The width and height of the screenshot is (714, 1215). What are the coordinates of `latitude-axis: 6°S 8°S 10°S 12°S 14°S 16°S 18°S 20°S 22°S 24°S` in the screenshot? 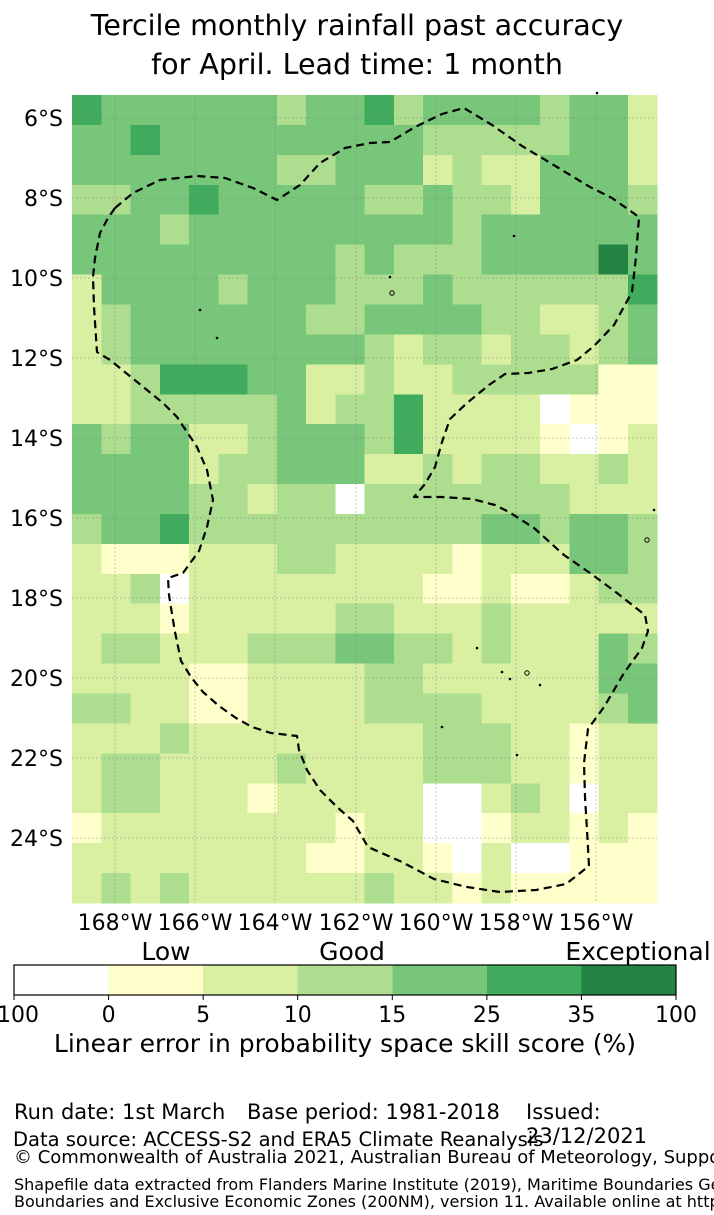 It's located at (36, 479).